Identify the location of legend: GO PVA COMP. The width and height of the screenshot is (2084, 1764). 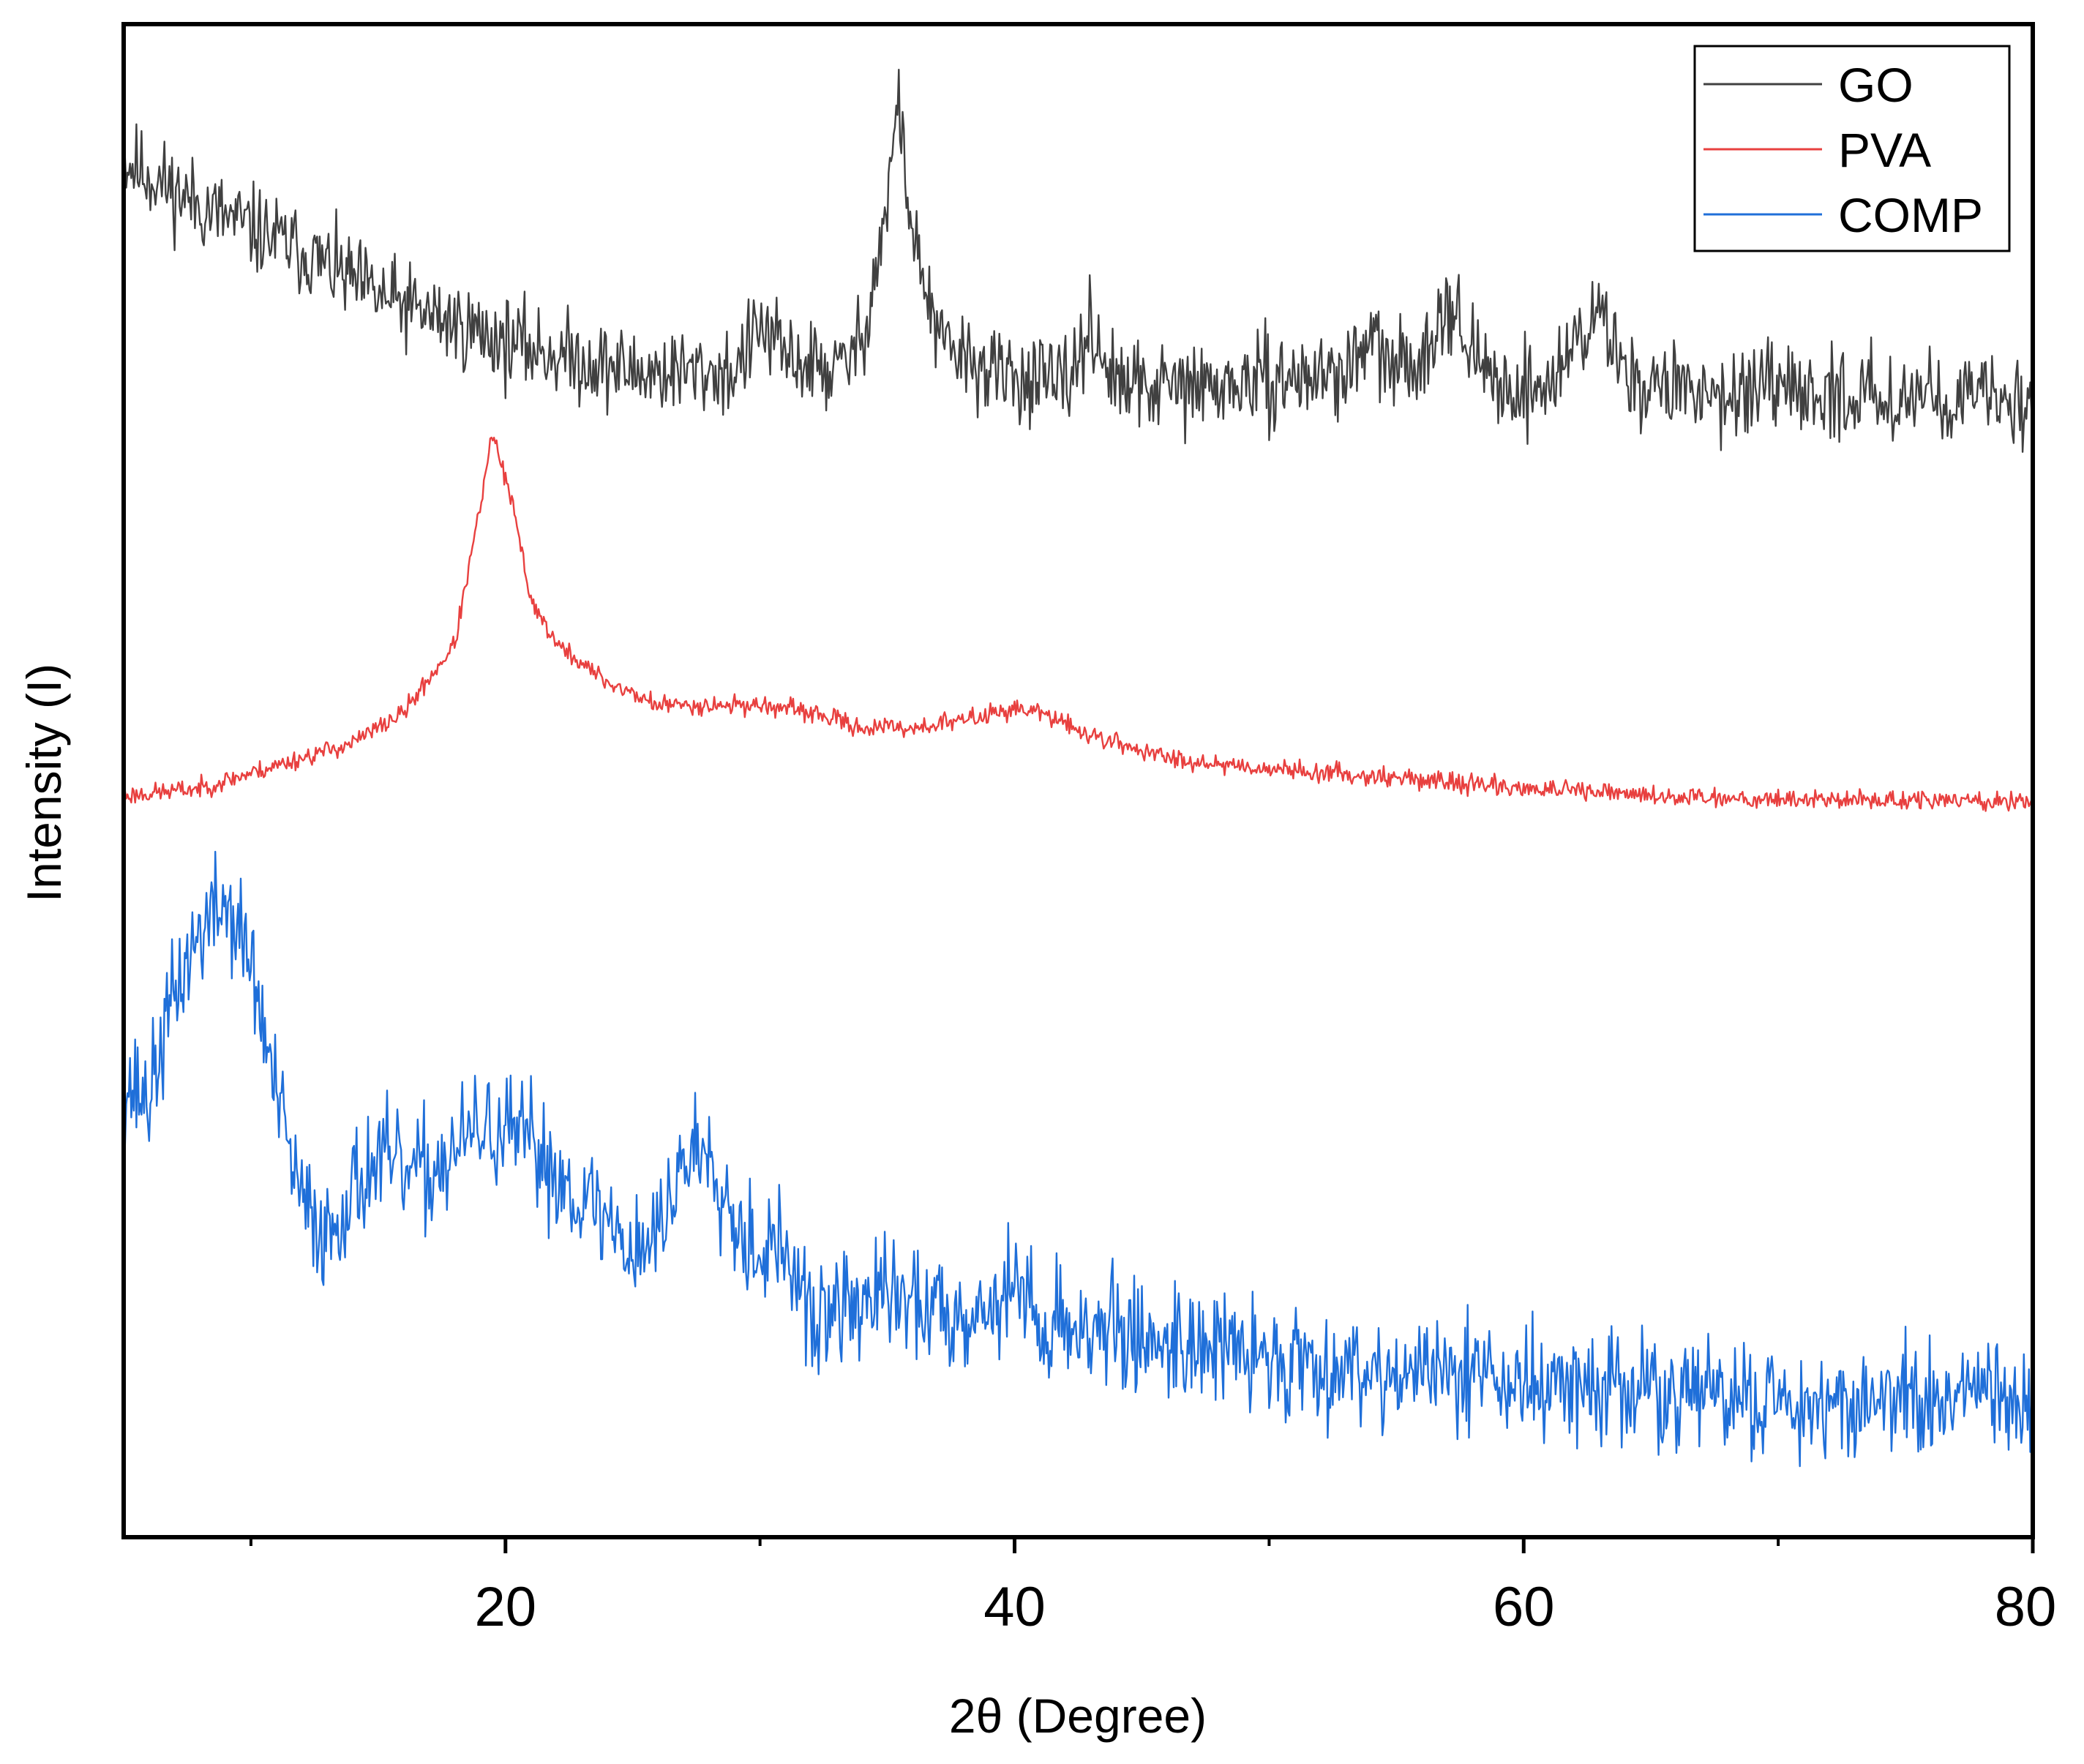
(1852, 148).